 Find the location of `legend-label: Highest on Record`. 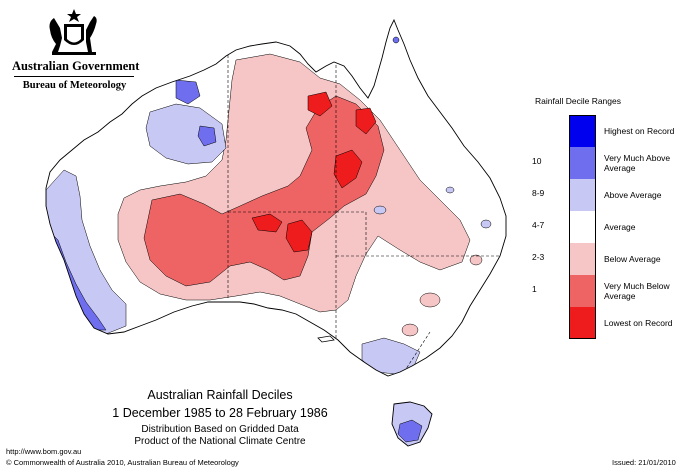

legend-label: Highest on Record is located at coordinates (639, 131).